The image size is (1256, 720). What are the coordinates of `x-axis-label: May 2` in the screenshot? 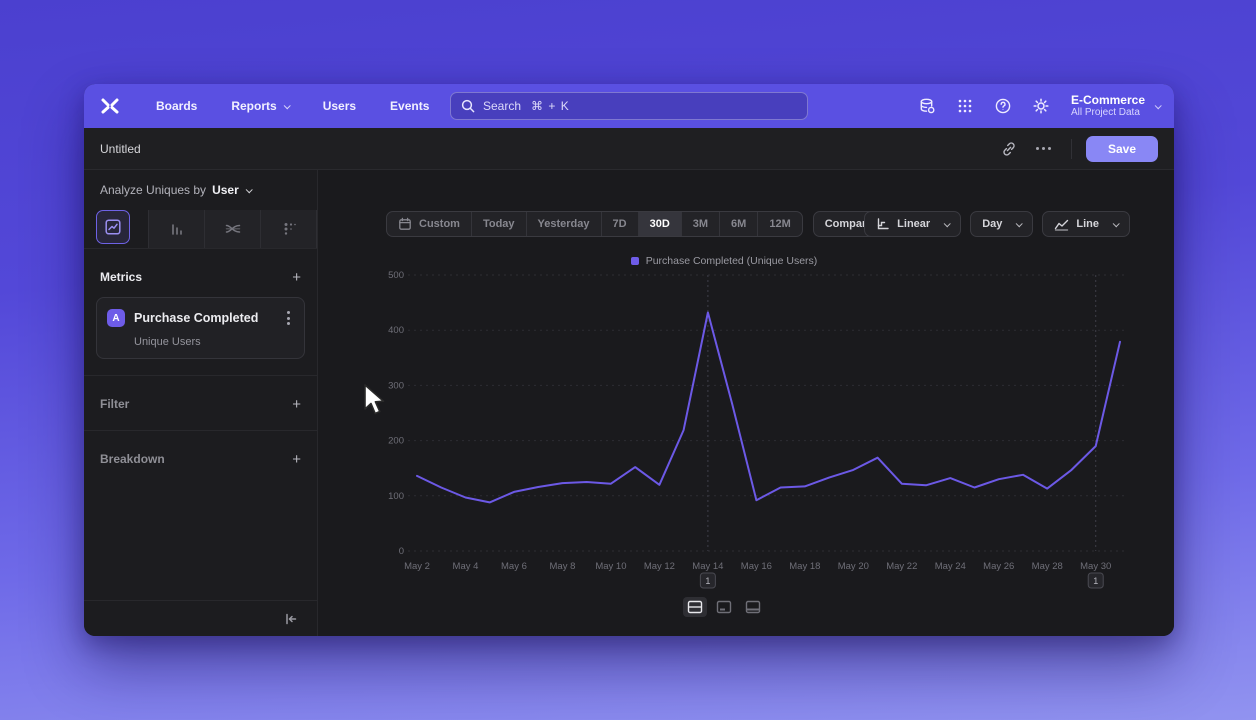 It's located at (417, 566).